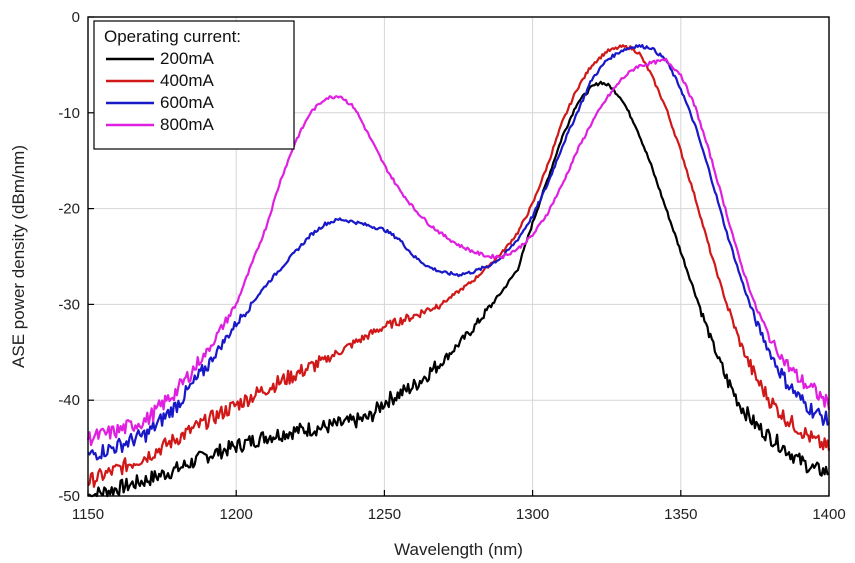 This screenshot has width=855, height=563. Describe the element at coordinates (384, 514) in the screenshot. I see `x-tick-label: 1250` at that location.